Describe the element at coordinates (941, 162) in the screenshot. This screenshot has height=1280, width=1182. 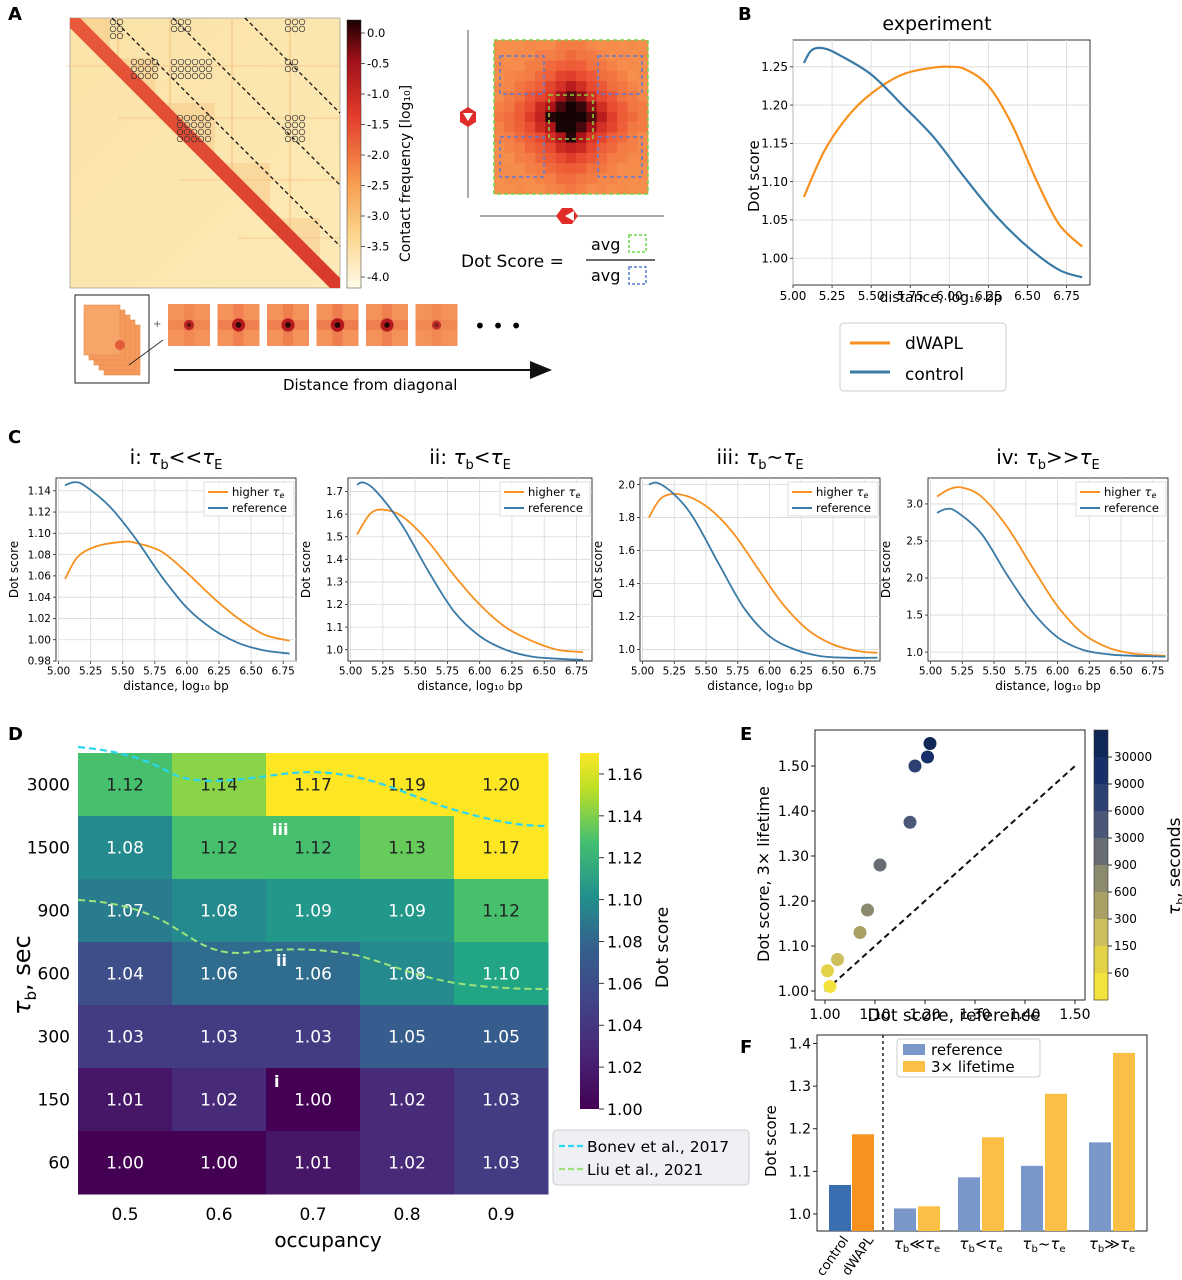
I see `panel-b-frame` at that location.